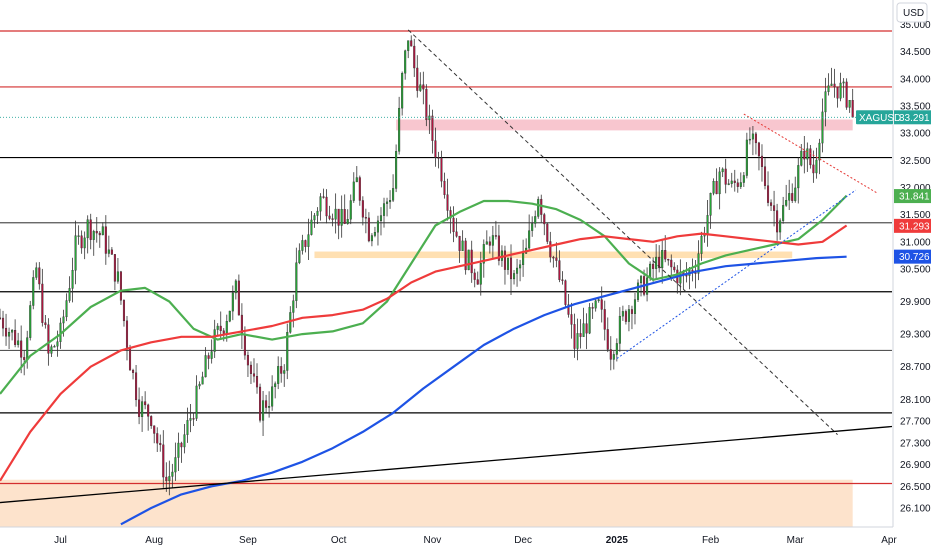 Image resolution: width=932 pixels, height=550 pixels. What do you see at coordinates (915, 52) in the screenshot?
I see `price-tick-label: 34.500` at bounding box center [915, 52].